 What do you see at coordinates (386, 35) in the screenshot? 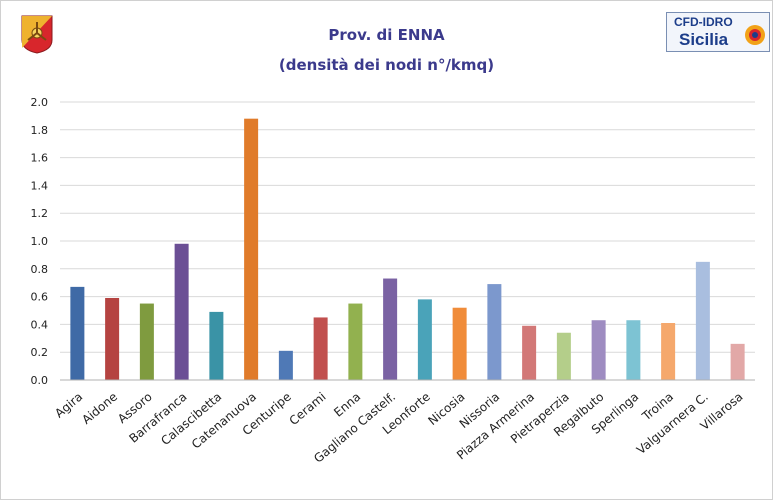
I see `chart-title: Prov. di ENNA` at bounding box center [386, 35].